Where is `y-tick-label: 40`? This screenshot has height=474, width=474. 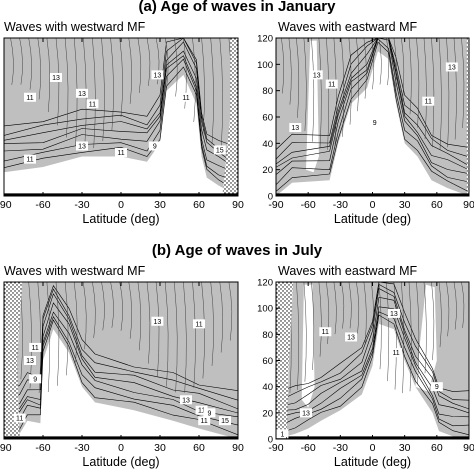
y-tick-label: 40 is located at coordinates (267, 387).